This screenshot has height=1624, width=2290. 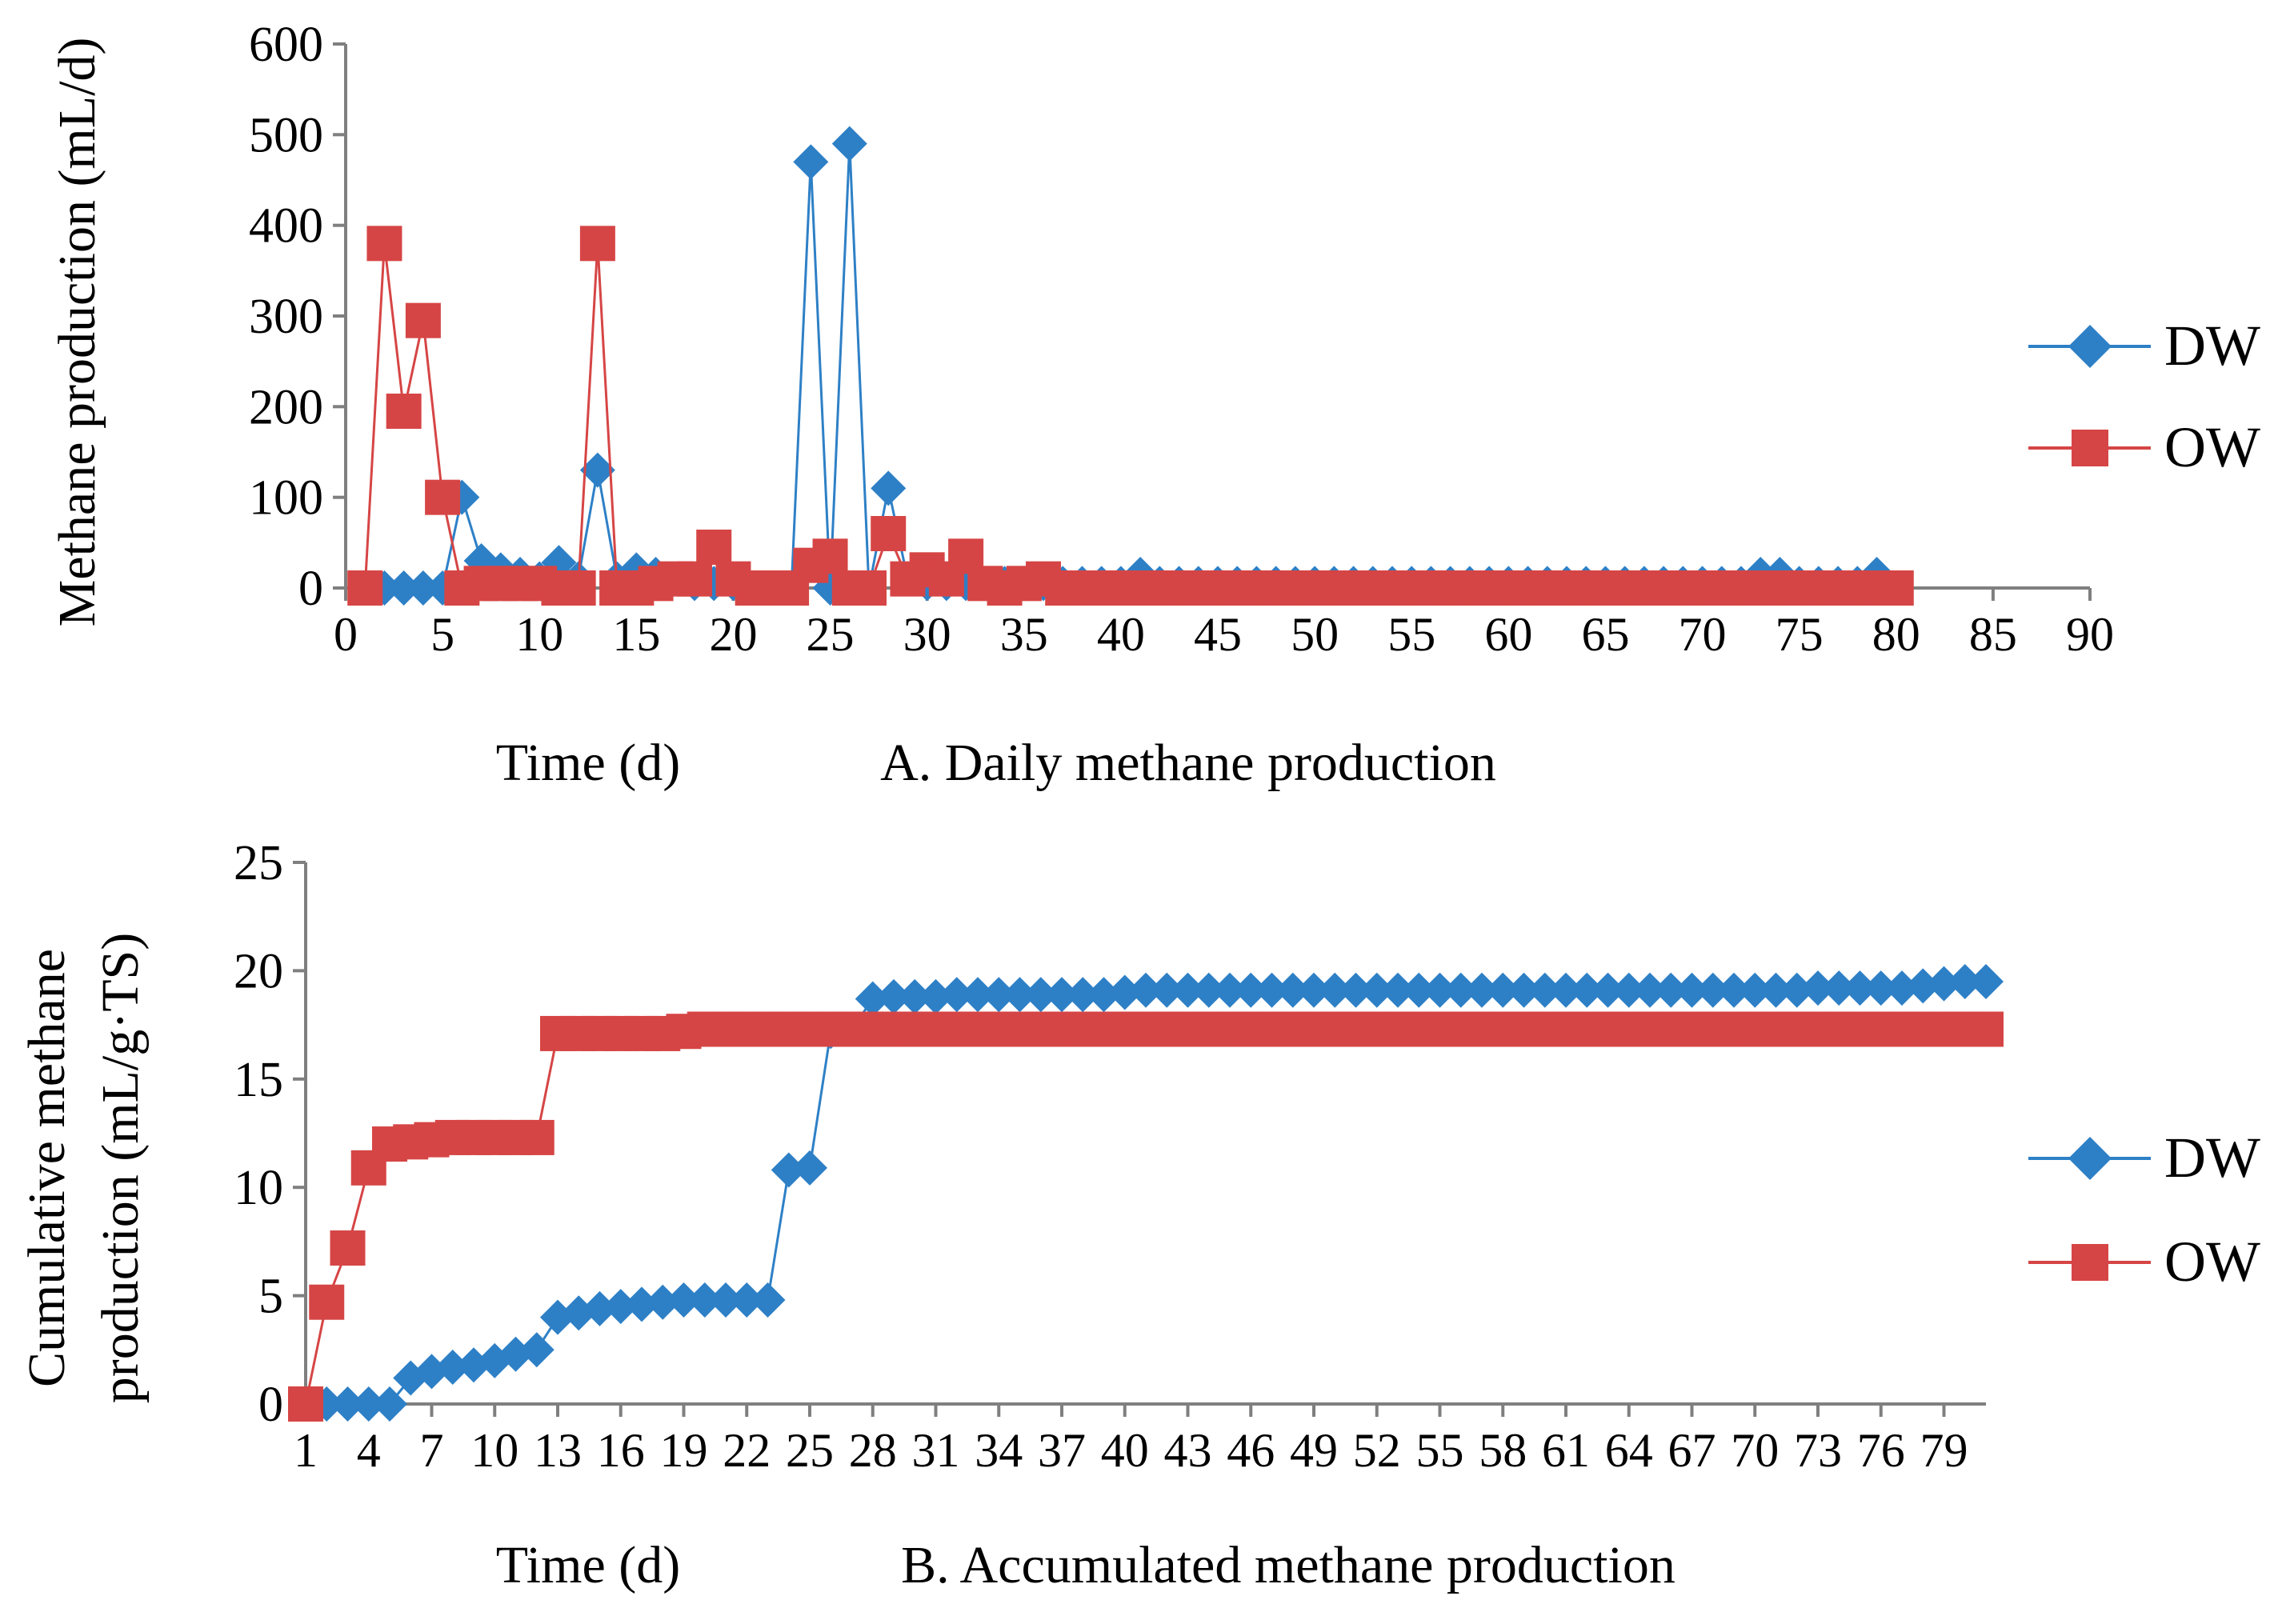 What do you see at coordinates (121, 1168) in the screenshot?
I see `chart-b-ylabel-line2: production (mL/g·TS)` at bounding box center [121, 1168].